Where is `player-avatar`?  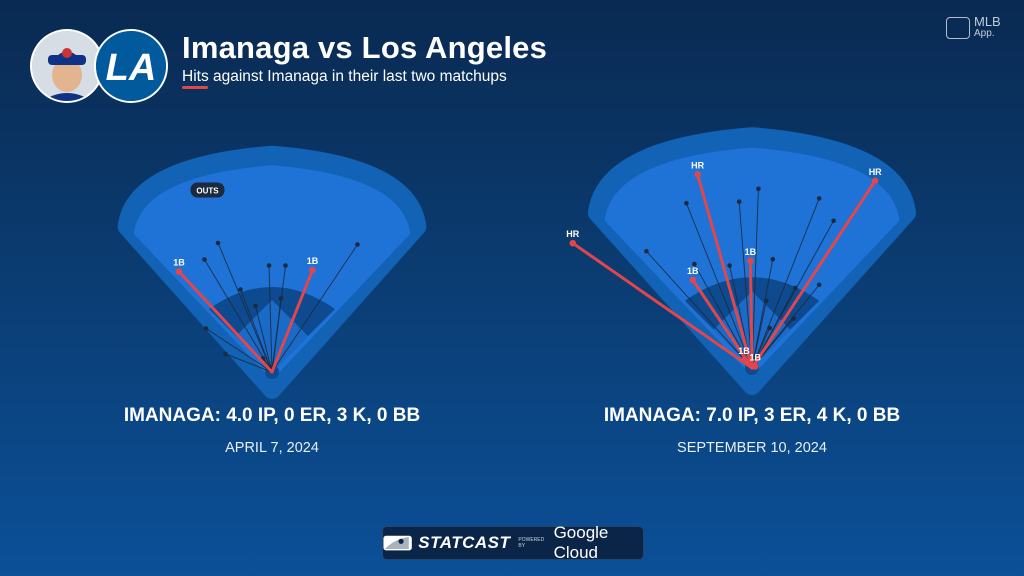
player-avatar is located at coordinates (67, 66).